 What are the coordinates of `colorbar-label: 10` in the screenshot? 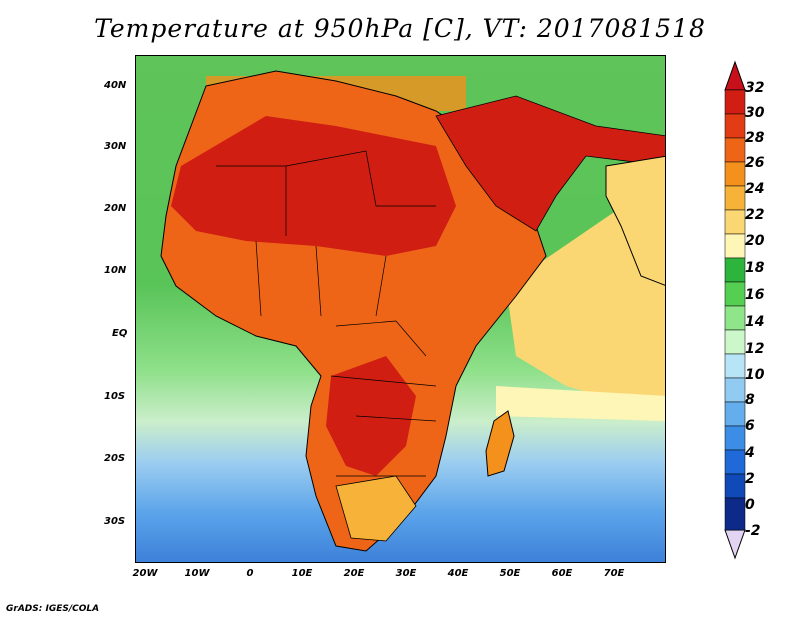 It's located at (755, 375).